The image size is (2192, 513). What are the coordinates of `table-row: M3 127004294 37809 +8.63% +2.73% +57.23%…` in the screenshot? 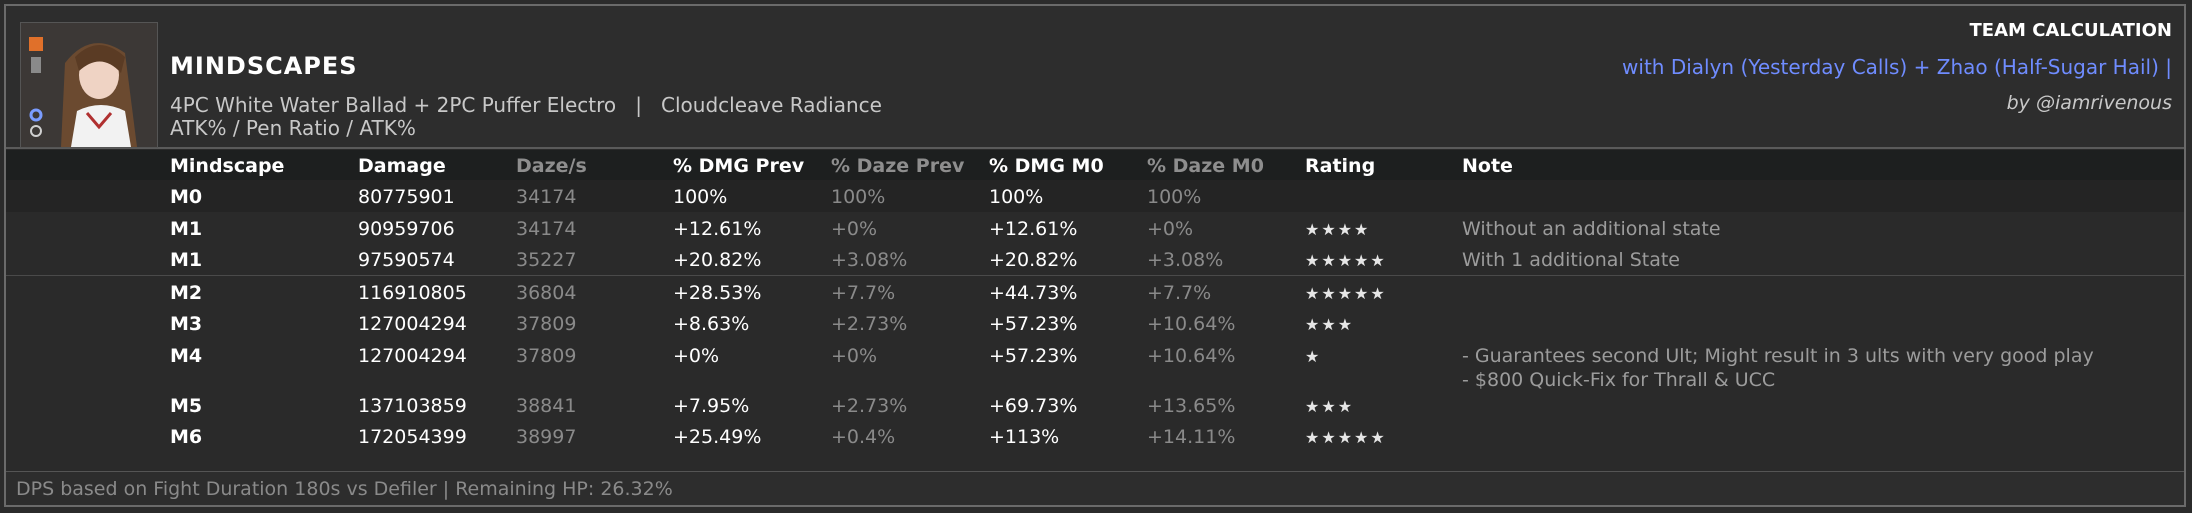 It's located at (1095, 323).